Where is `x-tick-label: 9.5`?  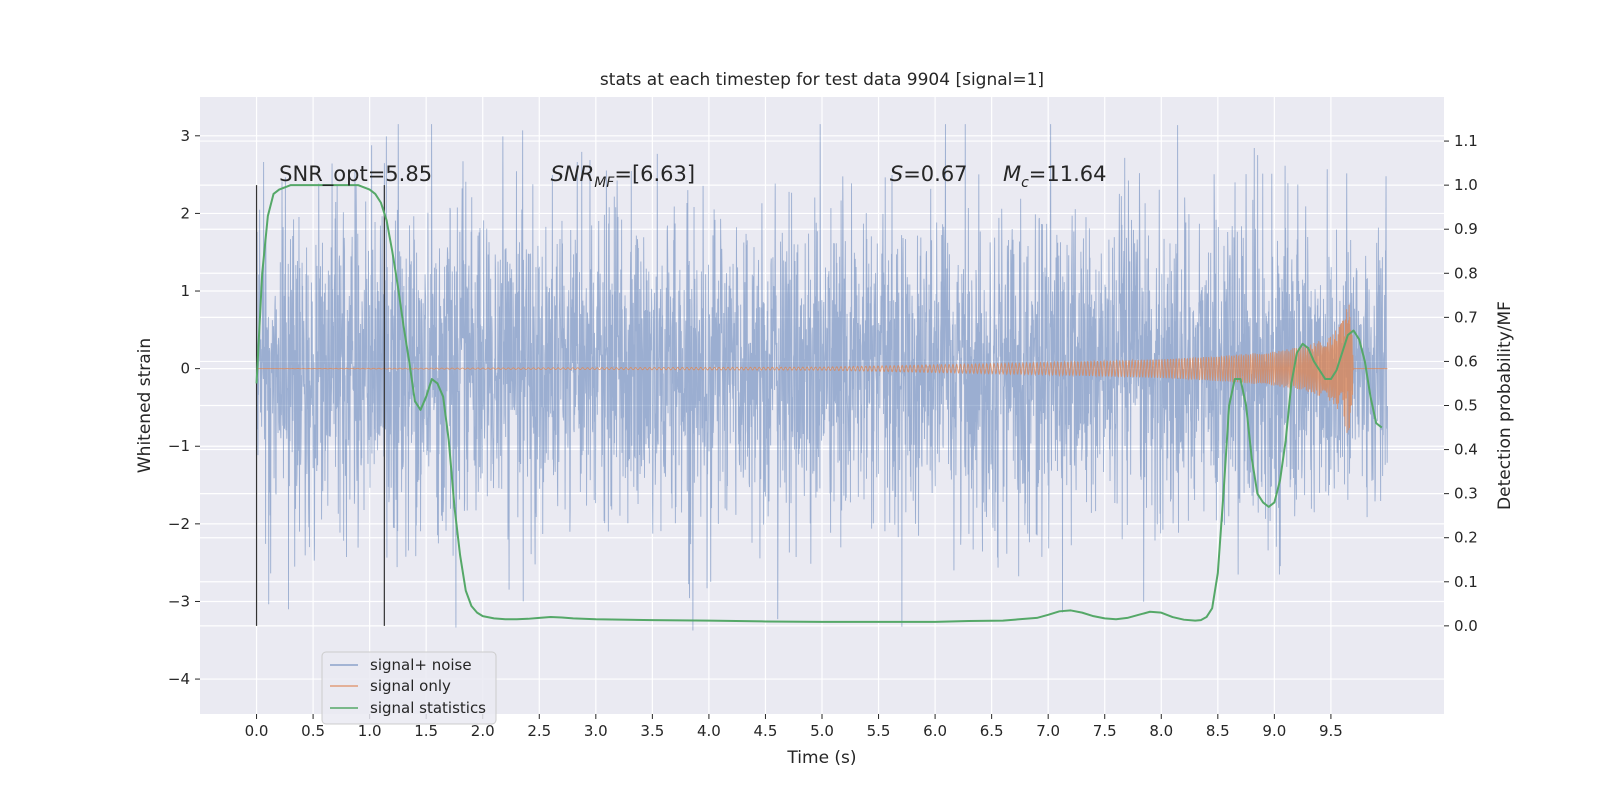 x-tick-label: 9.5 is located at coordinates (1331, 731).